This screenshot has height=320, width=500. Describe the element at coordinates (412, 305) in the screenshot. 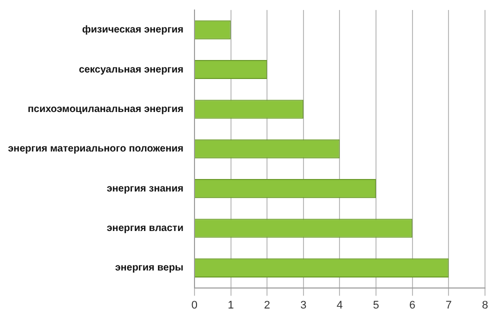

I see `x-tick-label: 6` at that location.